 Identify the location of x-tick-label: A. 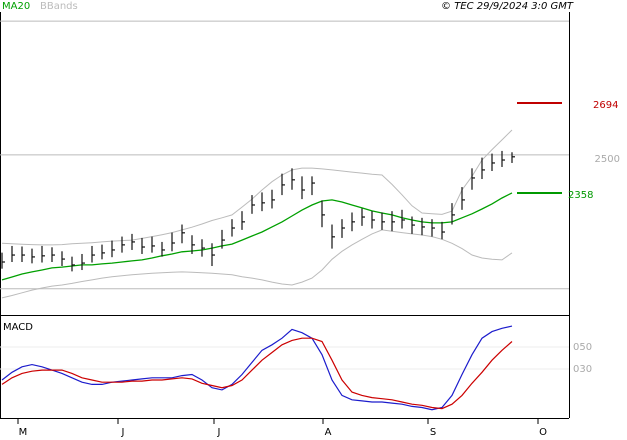
(328, 432).